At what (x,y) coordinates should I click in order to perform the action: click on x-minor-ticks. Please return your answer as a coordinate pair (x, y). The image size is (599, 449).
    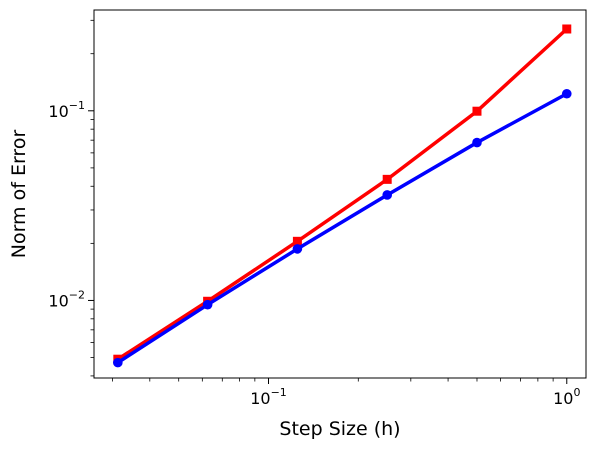
    Looking at the image, I should click on (333, 380).